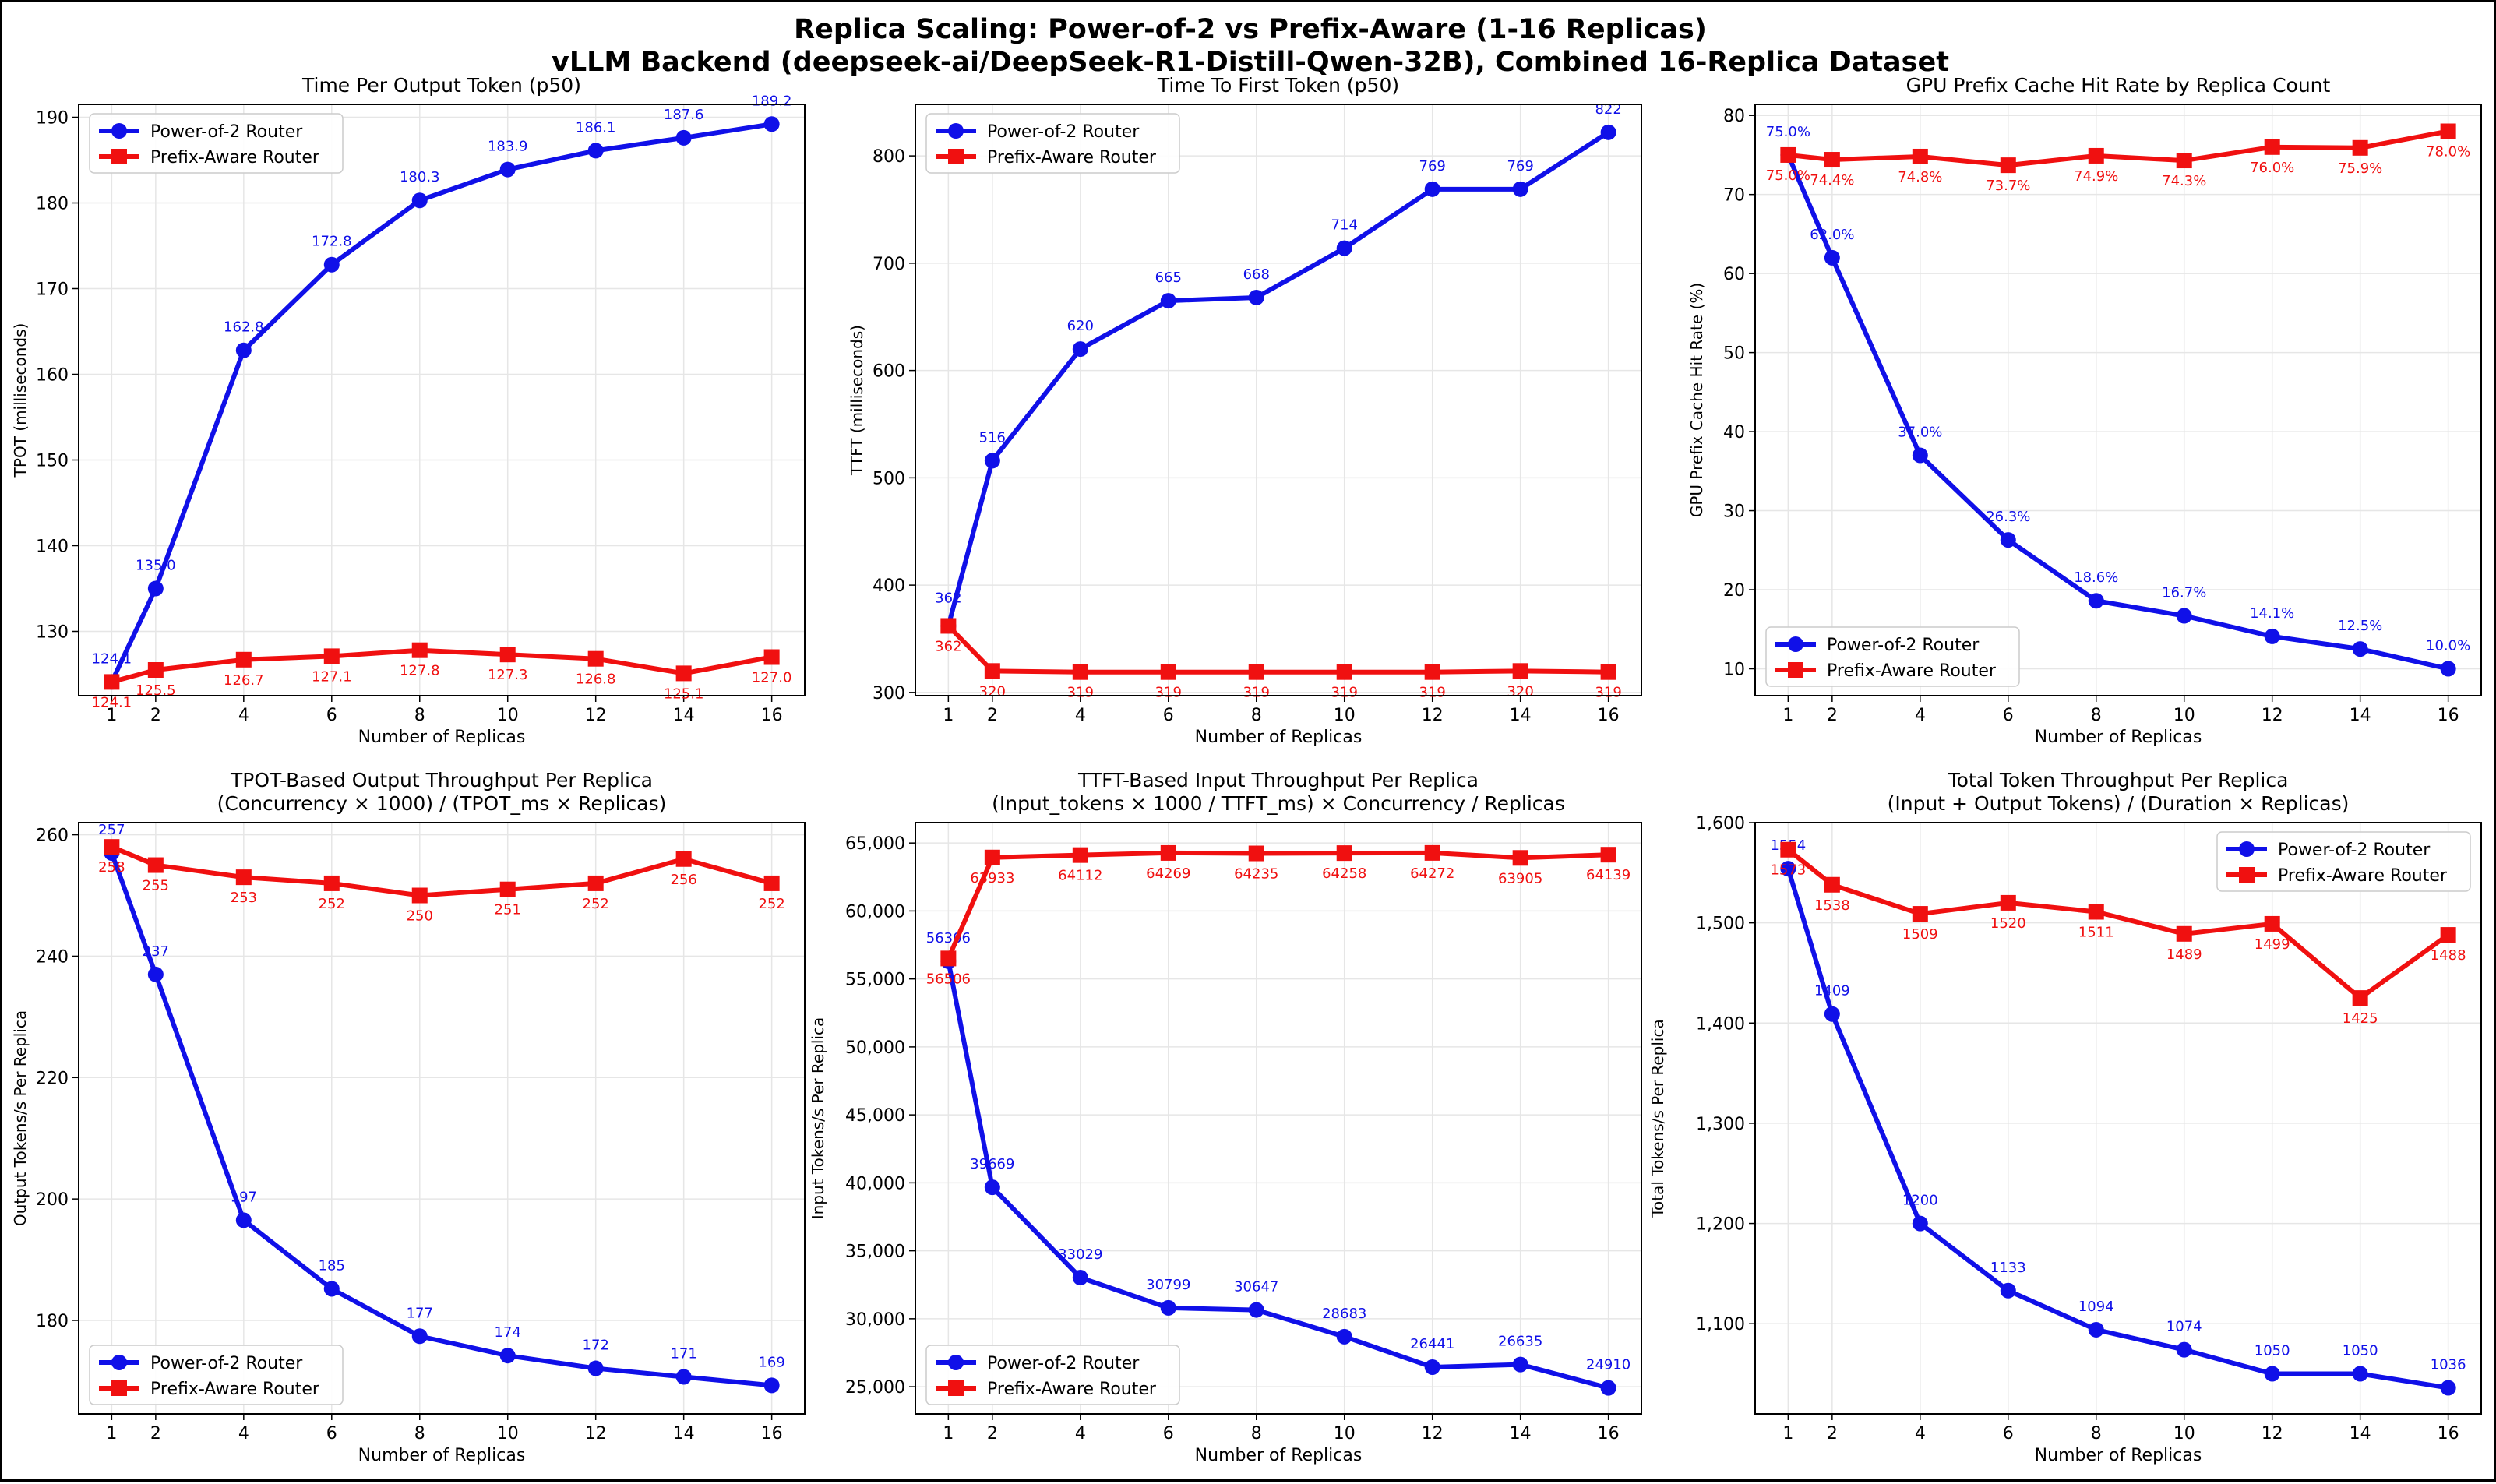 This screenshot has height=1484, width=2496. I want to click on data-label: 75.9%, so click(2360, 168).